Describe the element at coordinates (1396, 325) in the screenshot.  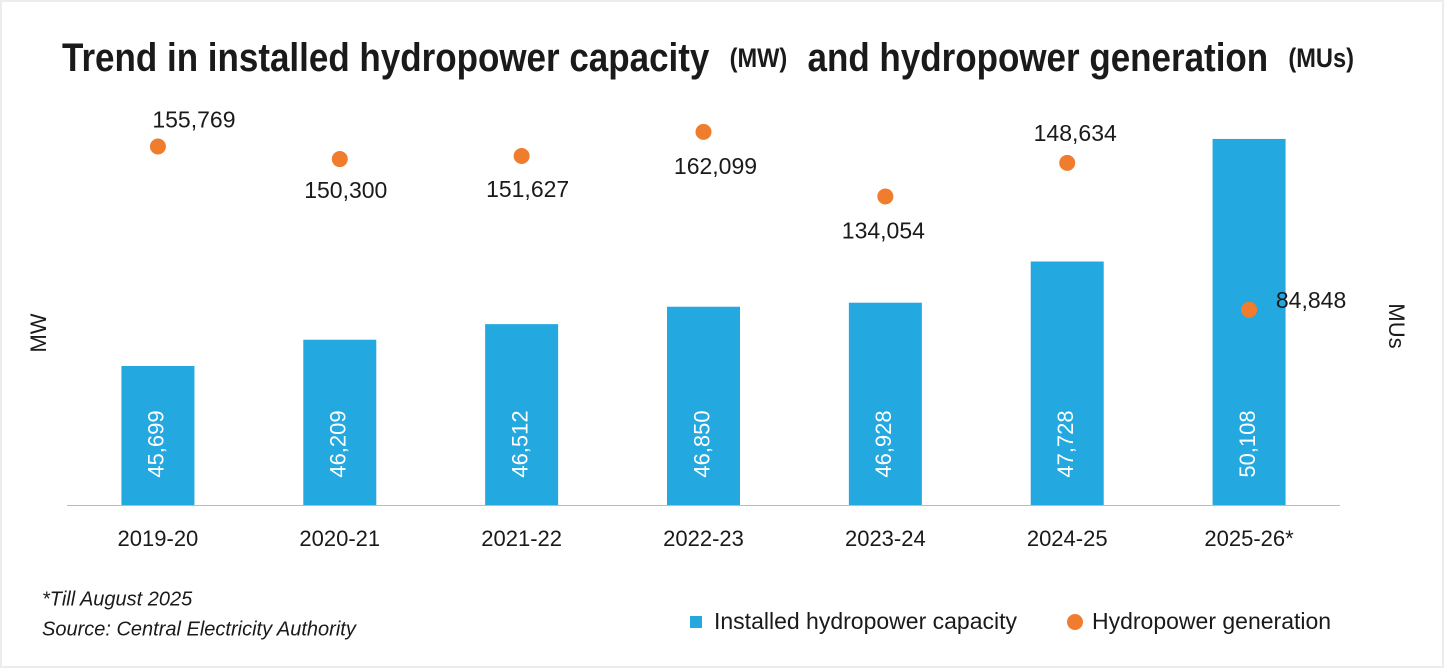
I see `y2-axis-label: MUs` at that location.